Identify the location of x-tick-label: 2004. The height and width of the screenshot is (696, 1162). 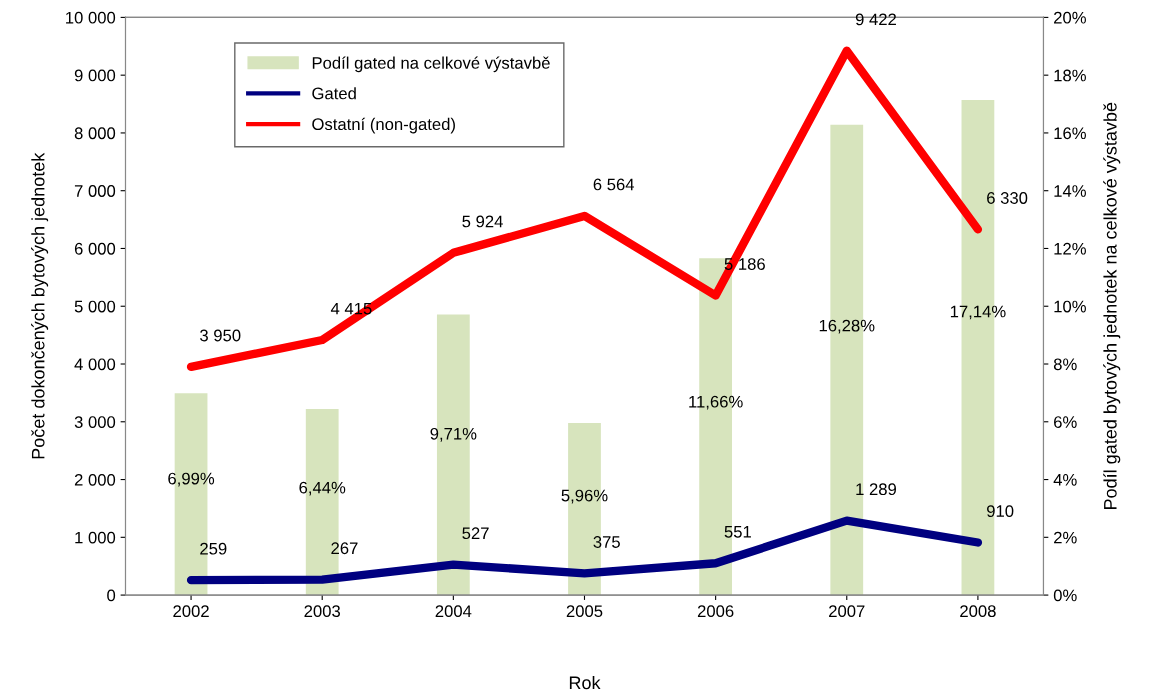
(453, 611).